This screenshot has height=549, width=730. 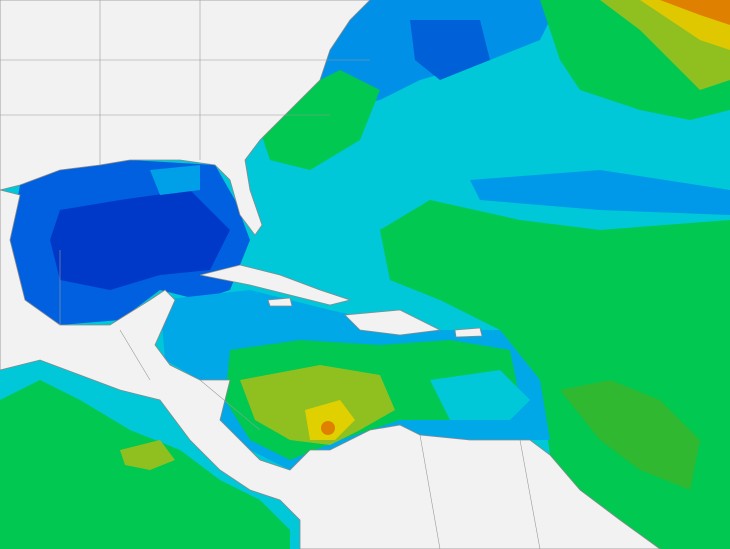 What do you see at coordinates (275, 285) in the screenshot?
I see `cuba` at bounding box center [275, 285].